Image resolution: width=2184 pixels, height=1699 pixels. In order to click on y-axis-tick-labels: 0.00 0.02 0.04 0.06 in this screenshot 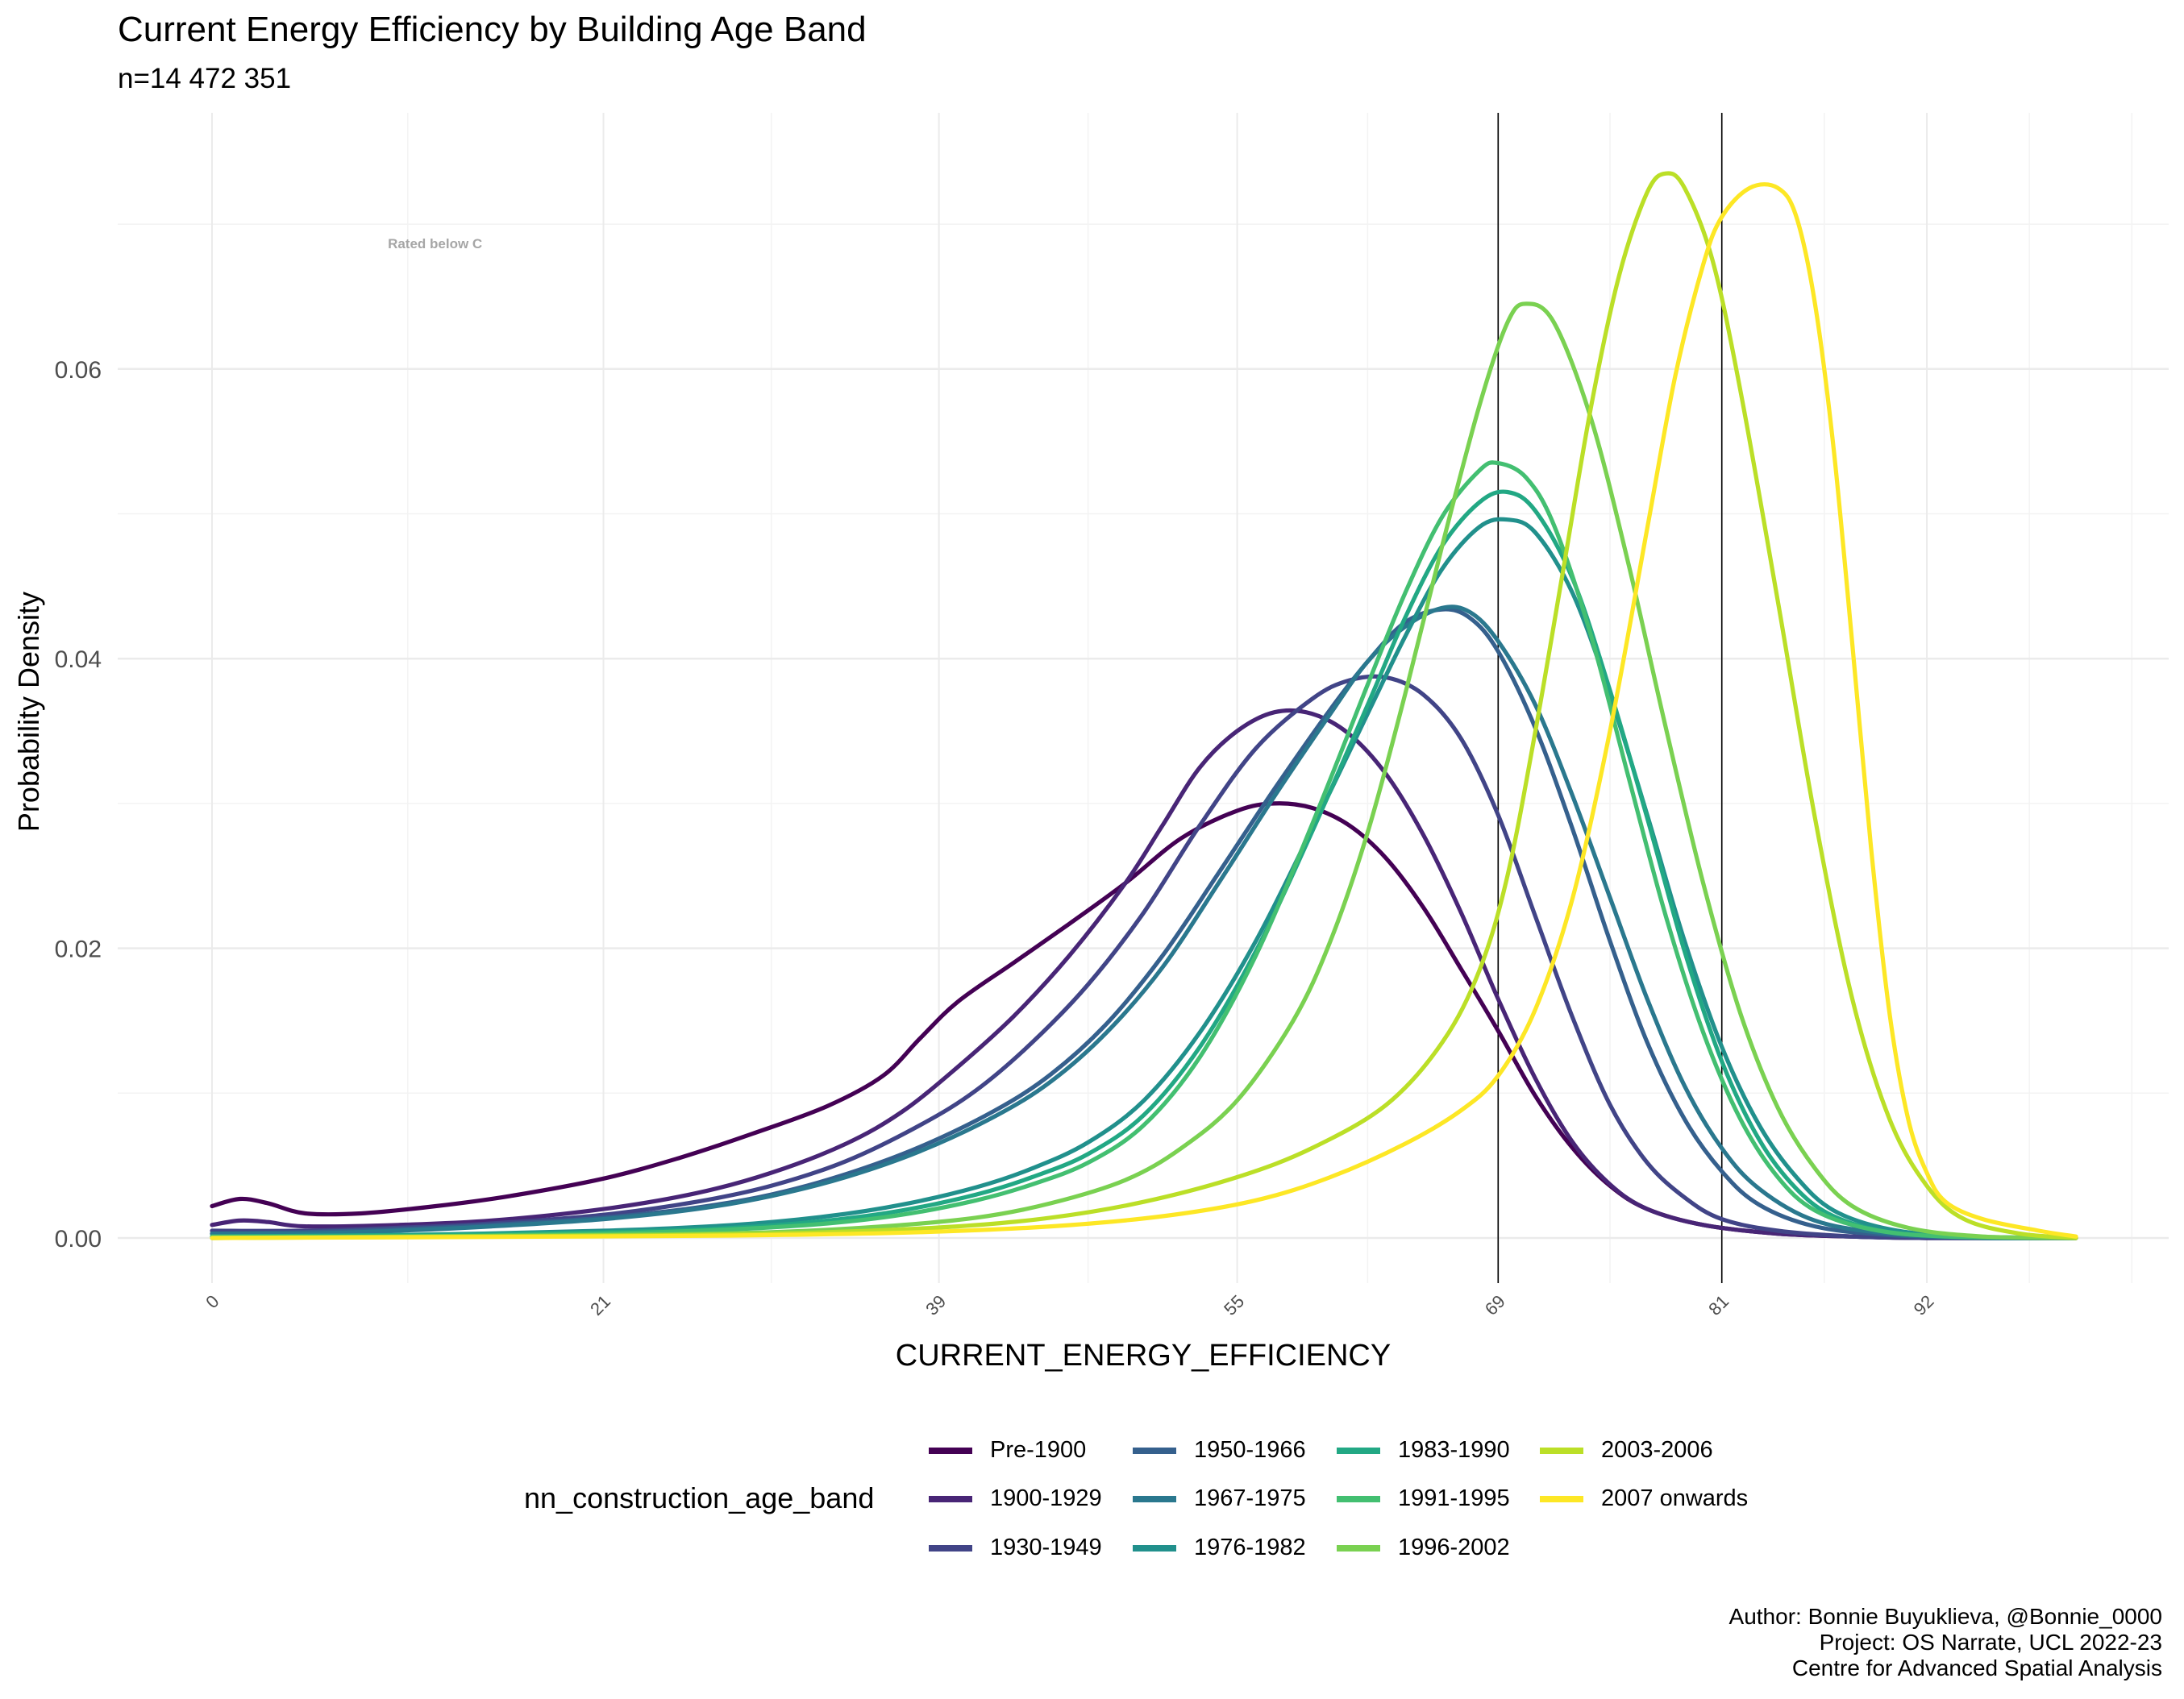, I will do `click(78, 804)`.